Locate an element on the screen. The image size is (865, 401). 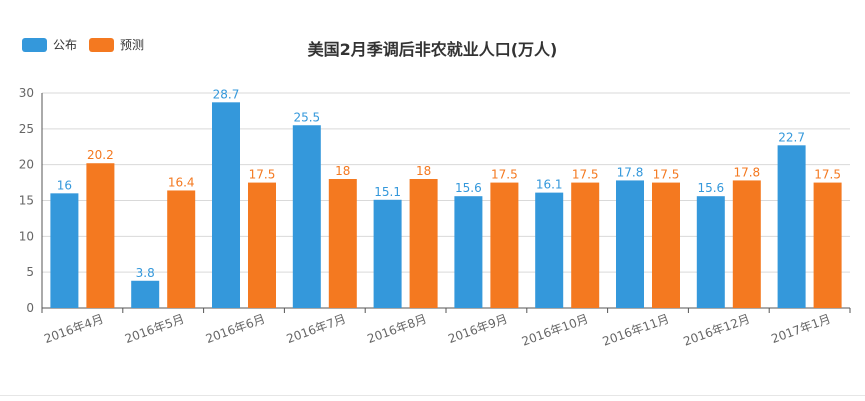
data-label-forecast-4: 18 is located at coordinates (423, 171).